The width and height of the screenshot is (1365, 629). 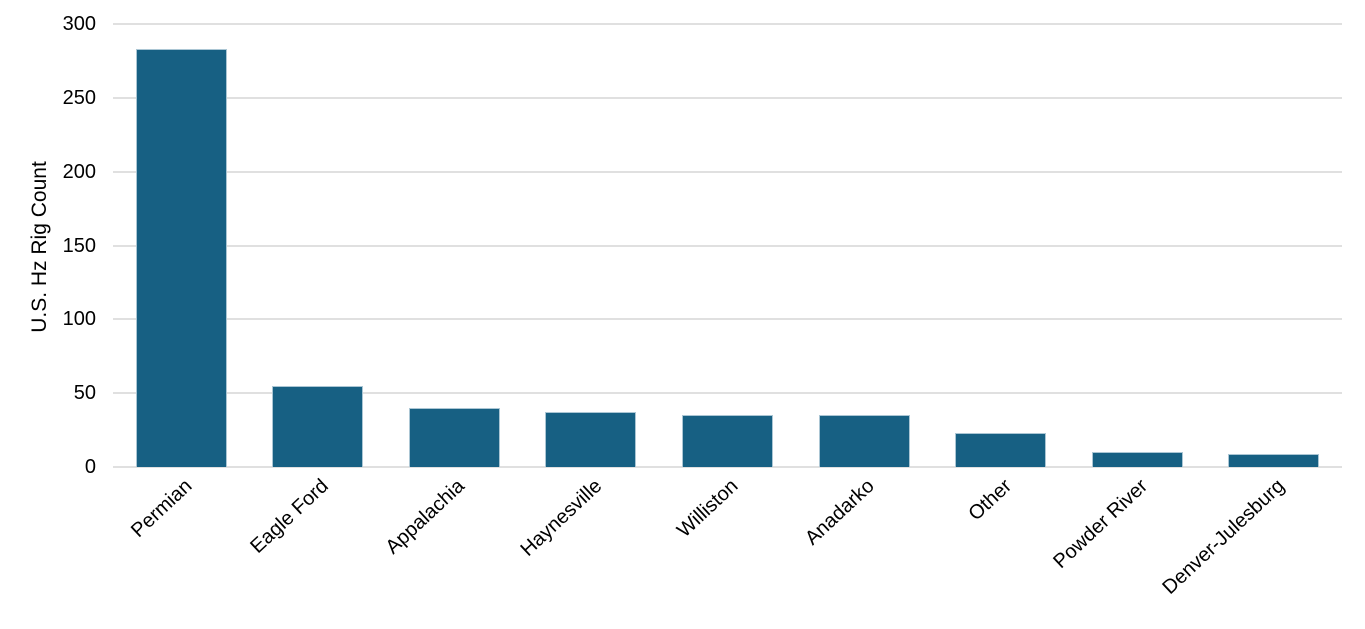 What do you see at coordinates (454, 437) in the screenshot?
I see `bar-appalachia` at bounding box center [454, 437].